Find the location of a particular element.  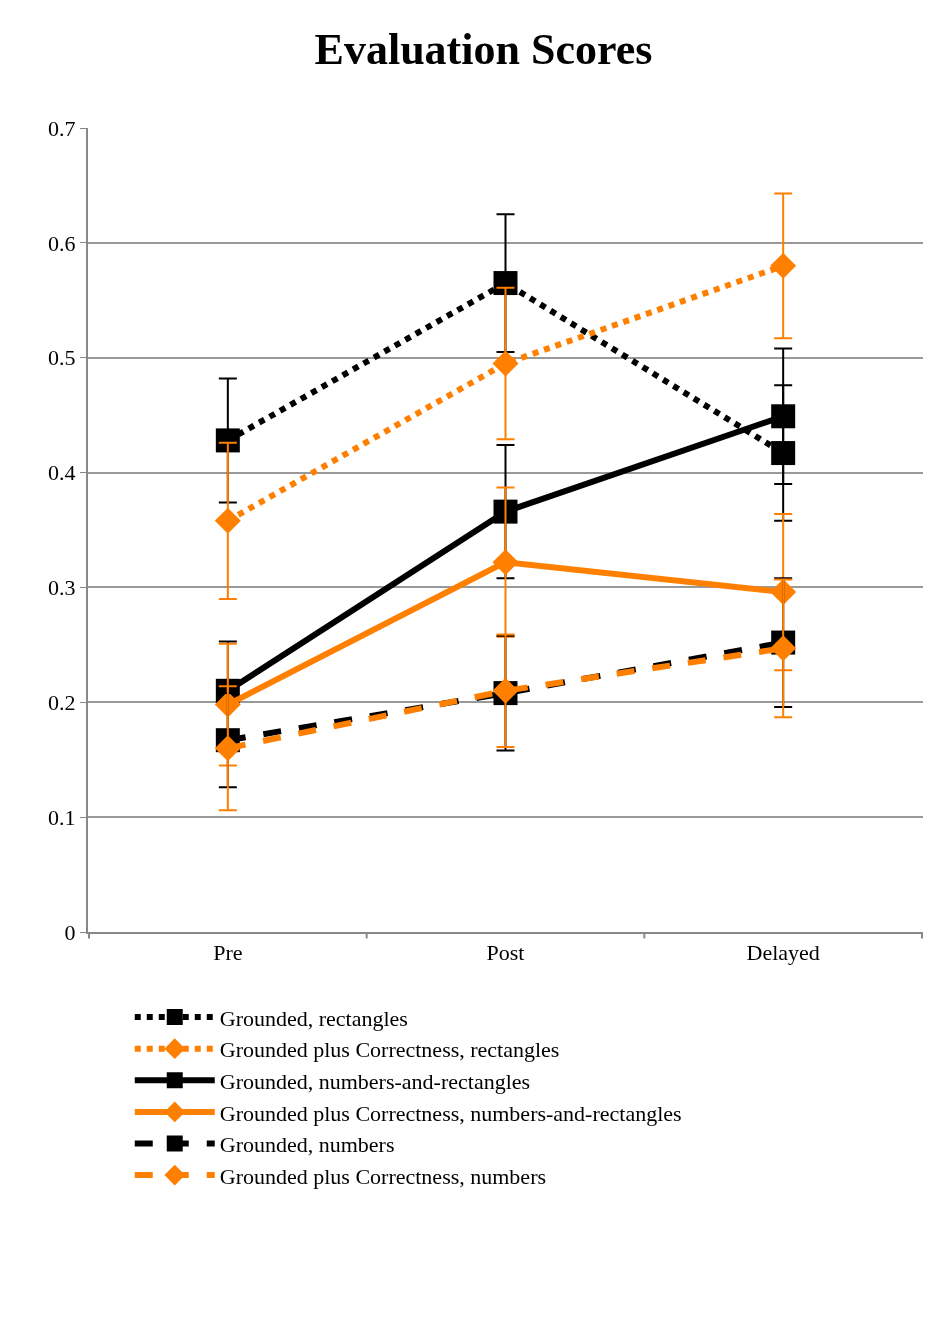

y-tick-label: 0.3 is located at coordinates (62, 588).